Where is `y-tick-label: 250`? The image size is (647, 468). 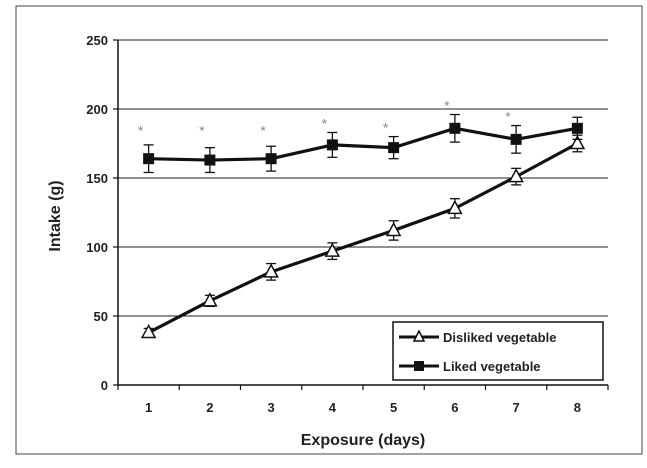 y-tick-label: 250 is located at coordinates (97, 40).